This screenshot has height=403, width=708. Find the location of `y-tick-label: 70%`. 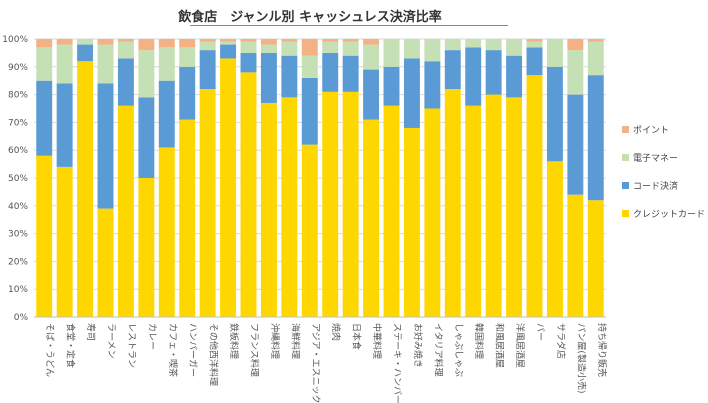

y-tick-label: 70% is located at coordinates (18, 123).